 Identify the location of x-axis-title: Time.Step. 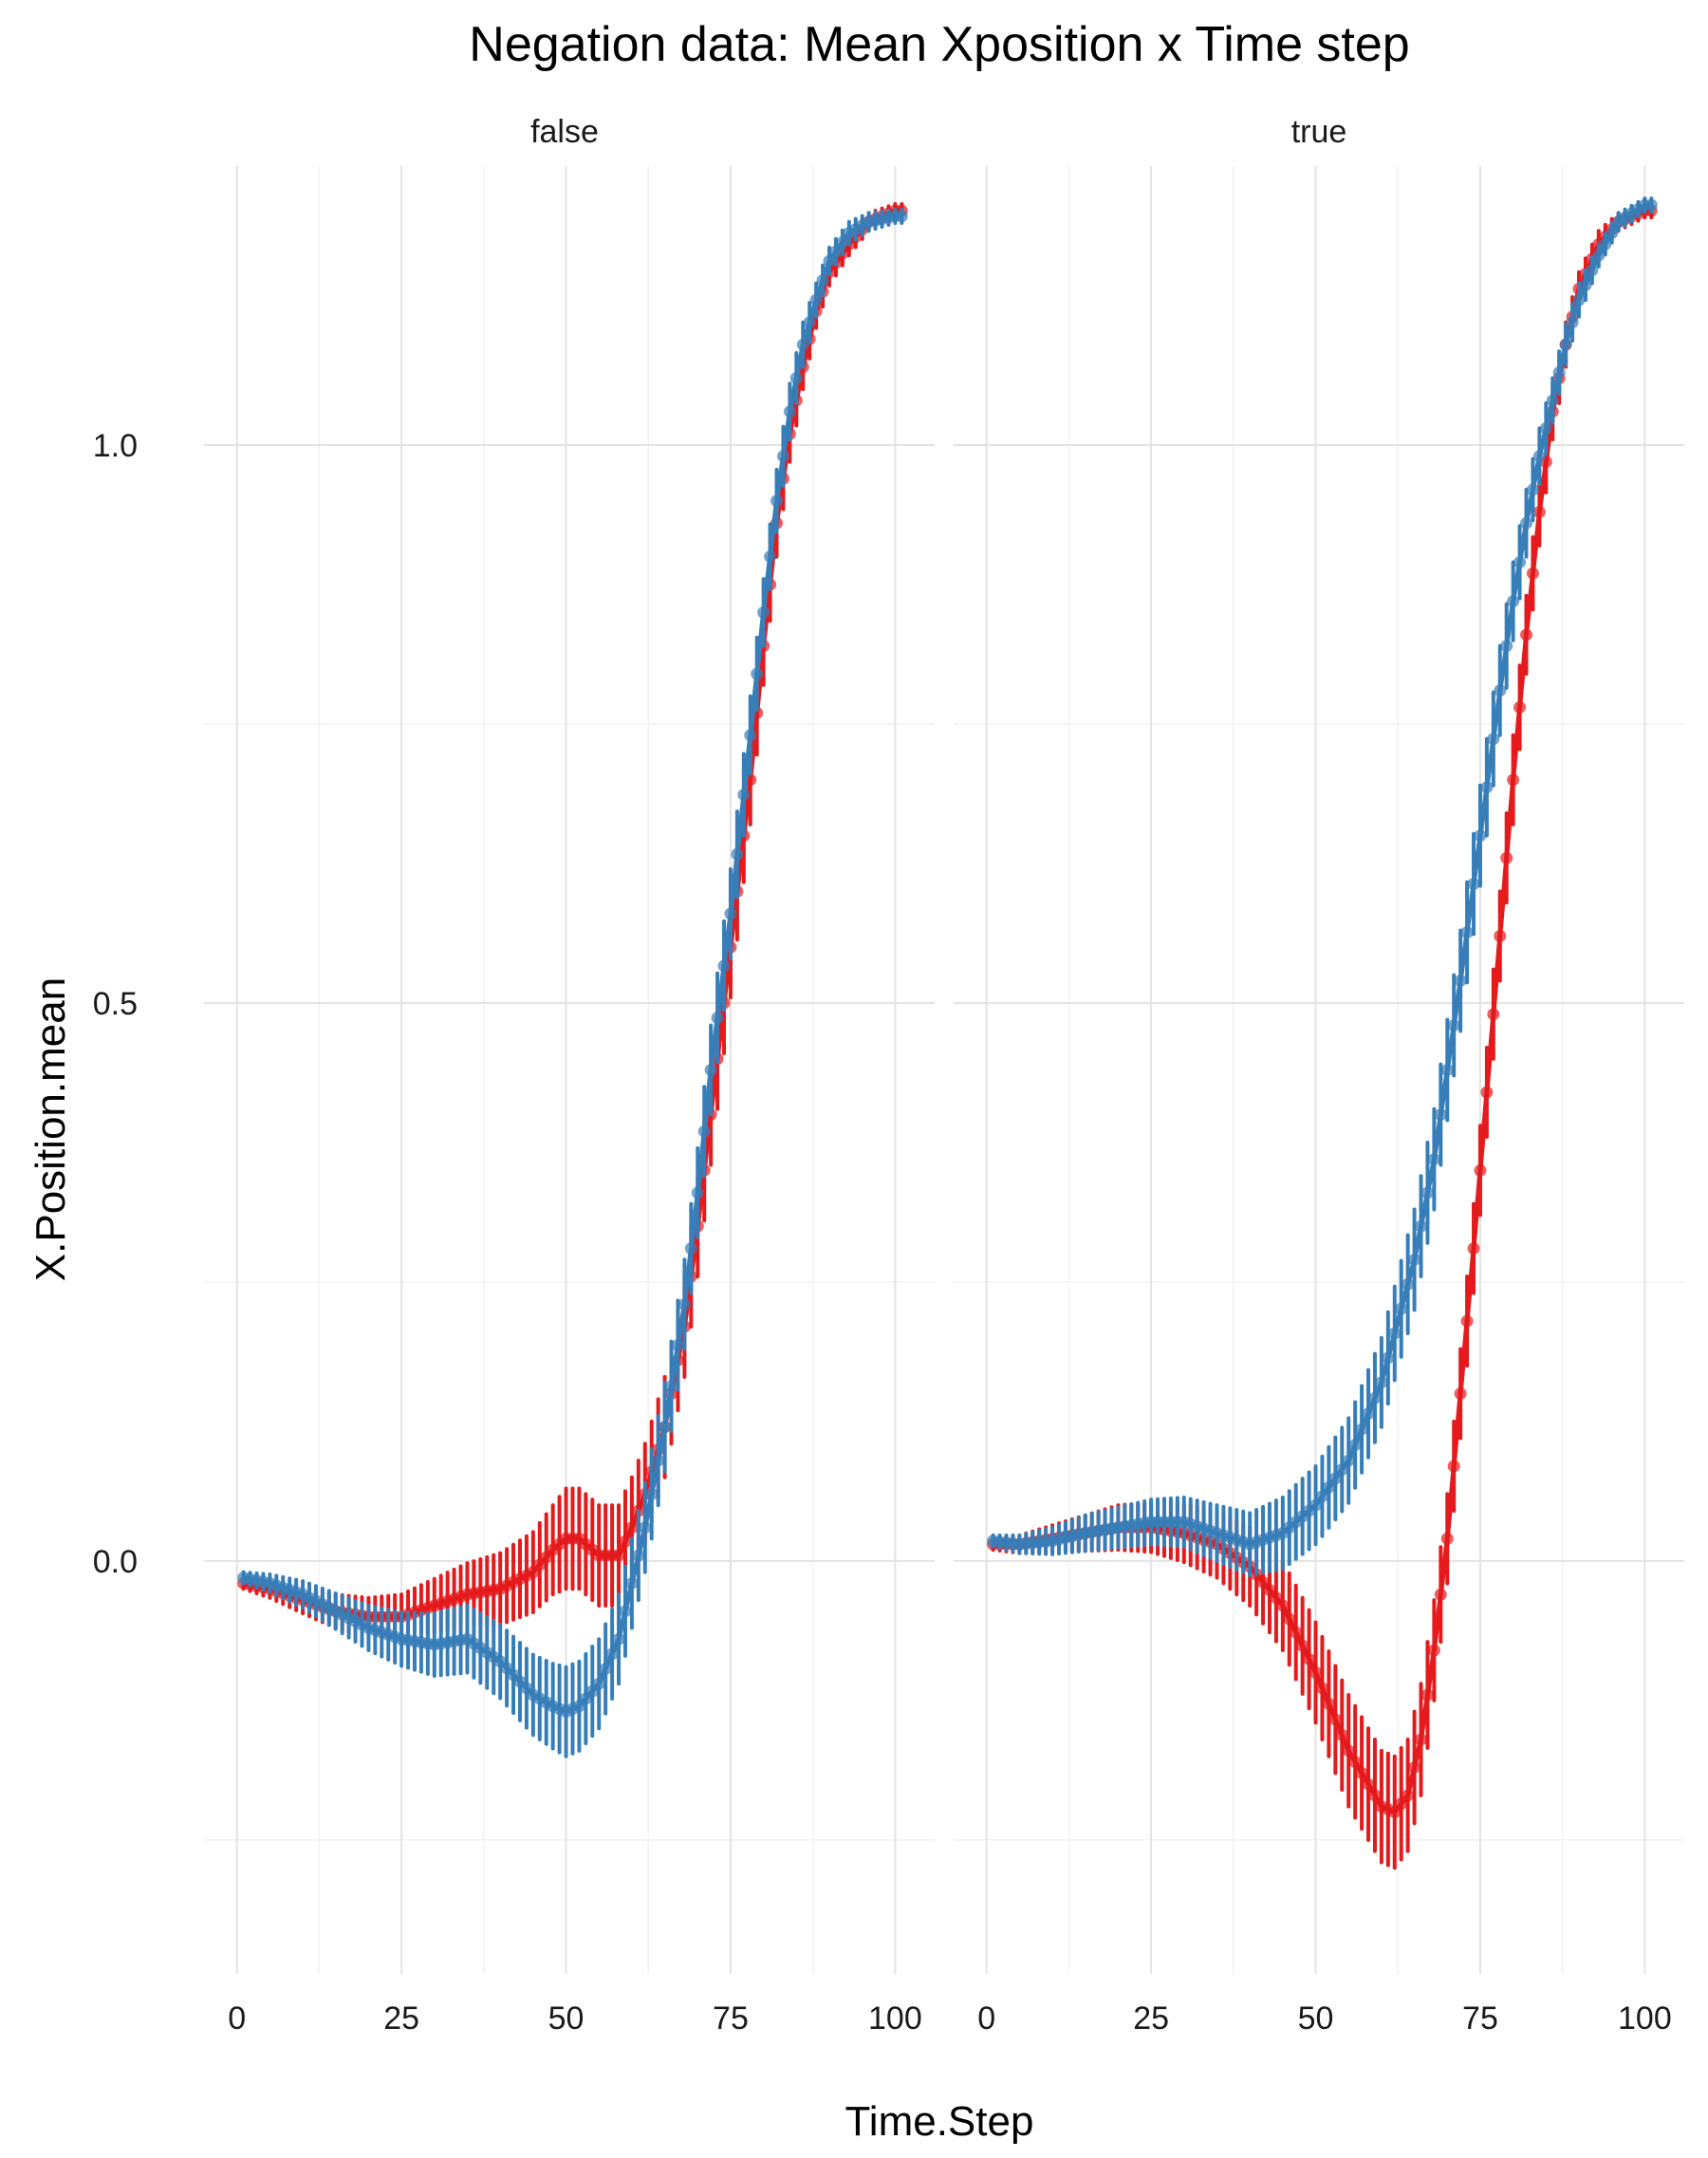
(939, 2121).